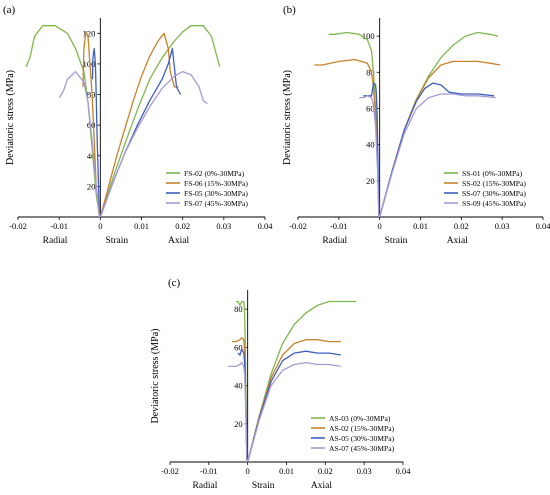 The image size is (550, 495). Describe the element at coordinates (216, 193) in the screenshot. I see `panel-0-legend-label: FS-05 (30%-30MPa)` at that location.